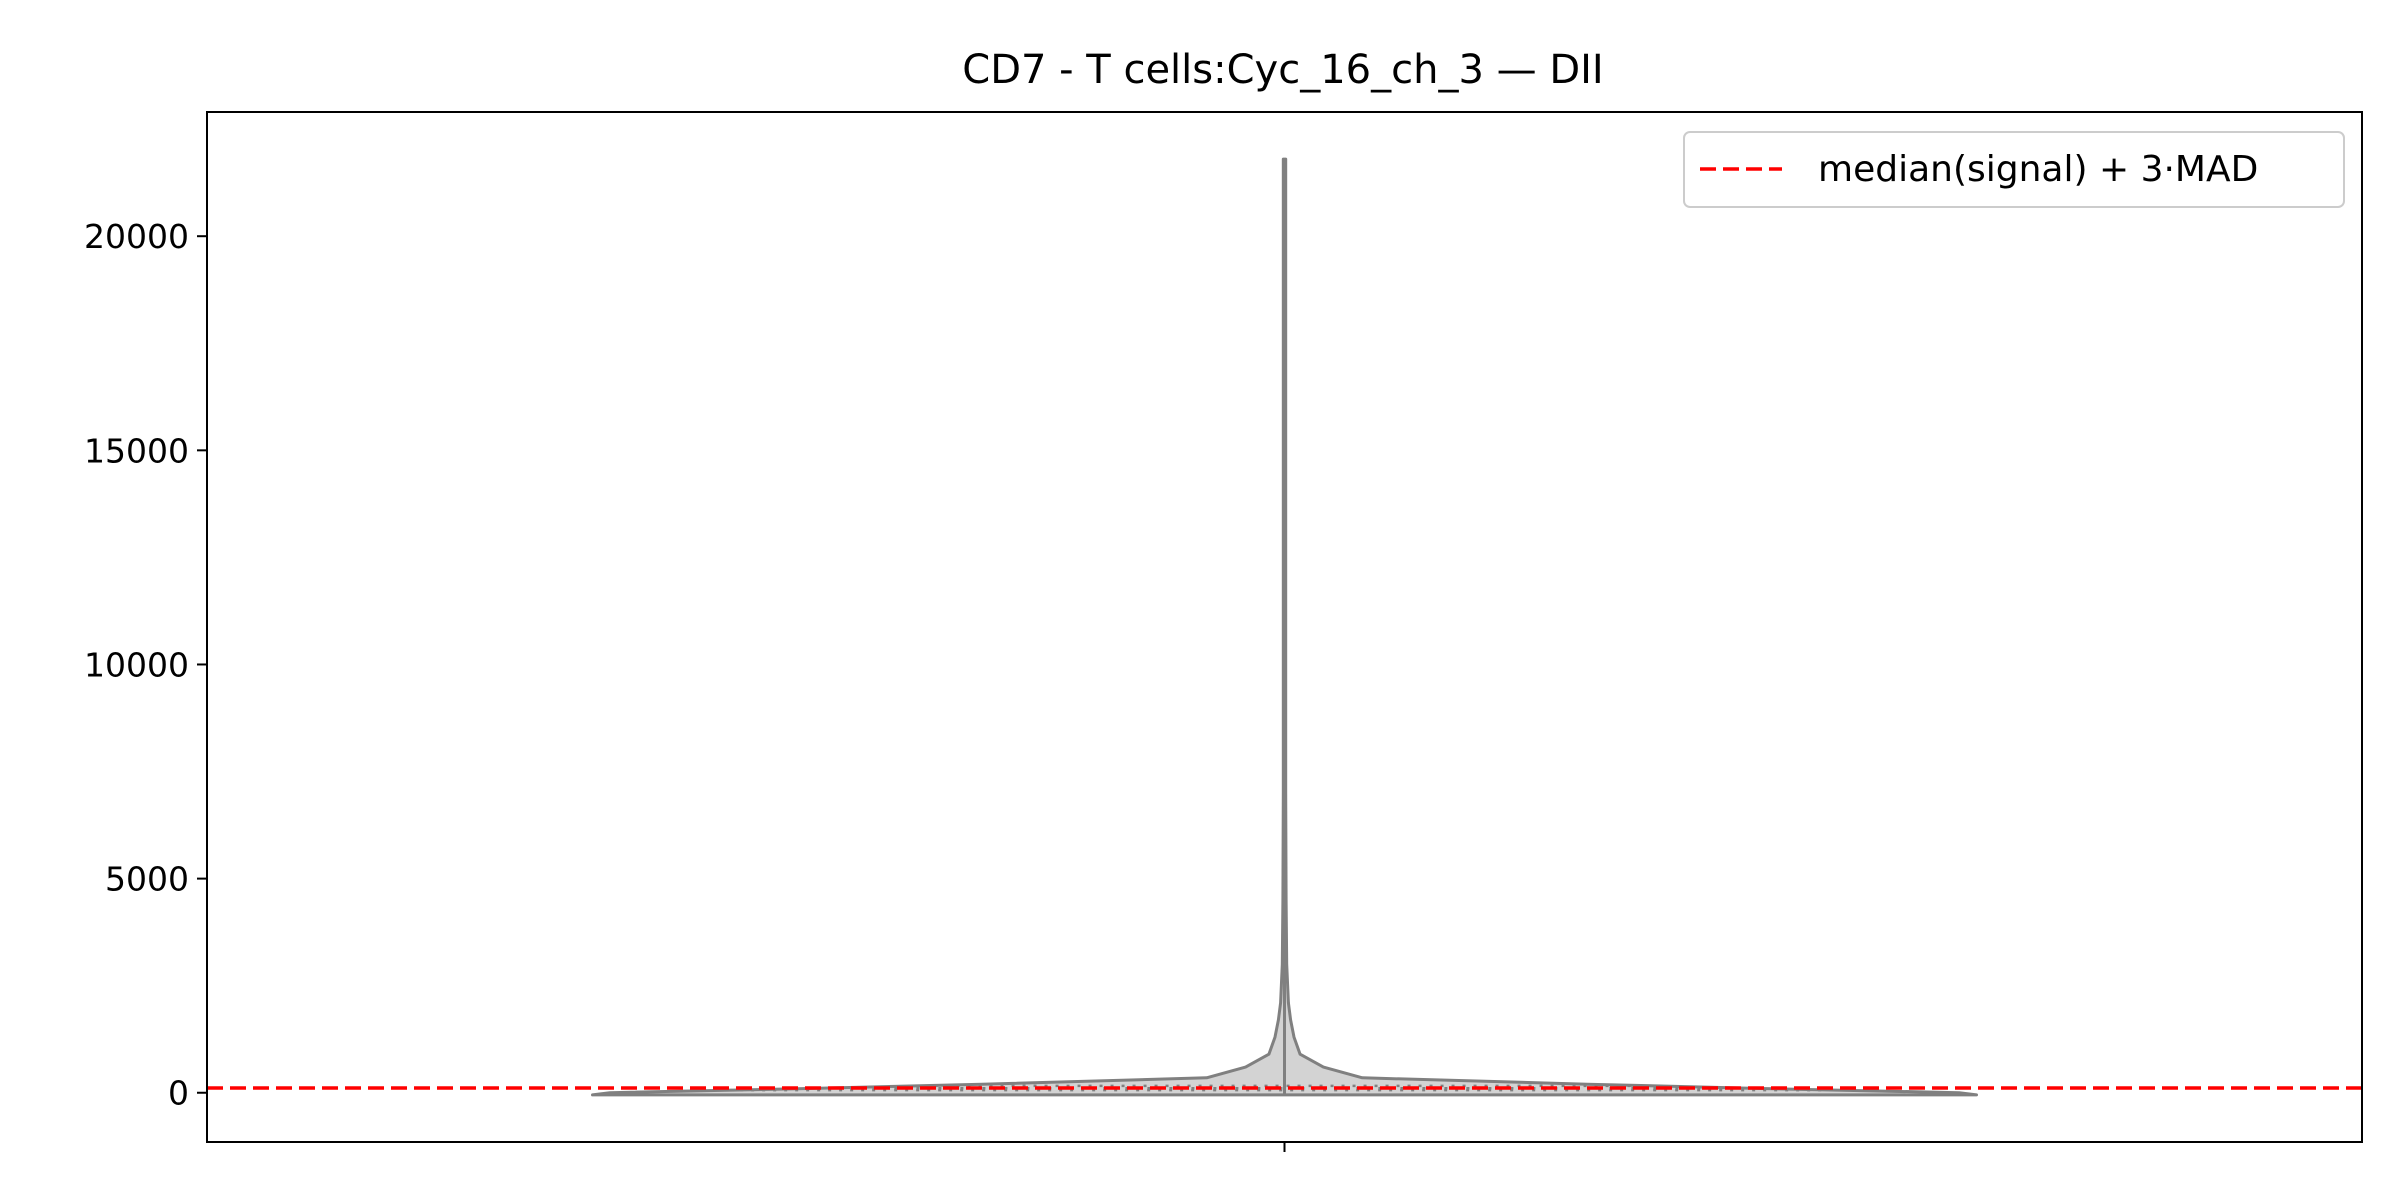 The height and width of the screenshot is (1200, 2400). What do you see at coordinates (1282, 70) in the screenshot?
I see `chart-title: CD7 - T cells:Cyc_16_ch_3 — DII` at bounding box center [1282, 70].